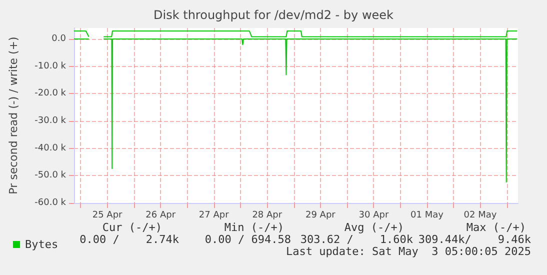 Image resolution: width=547 pixels, height=275 pixels. What do you see at coordinates (496, 227) in the screenshot?
I see `text: Max (-/+)` at bounding box center [496, 227].